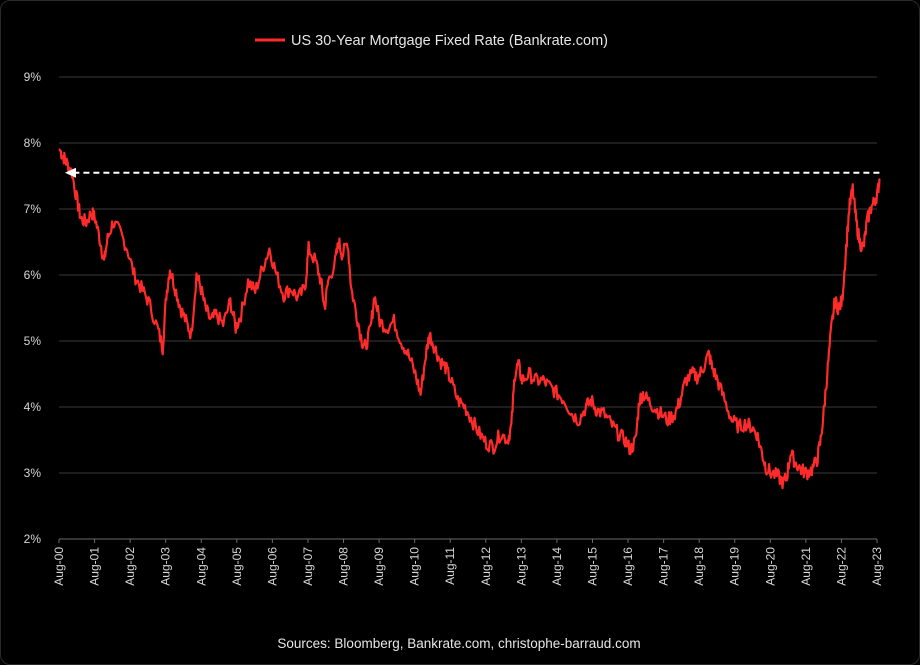 This screenshot has width=920, height=665. Describe the element at coordinates (592, 566) in the screenshot. I see `x-tick-label: Aug-15` at that location.